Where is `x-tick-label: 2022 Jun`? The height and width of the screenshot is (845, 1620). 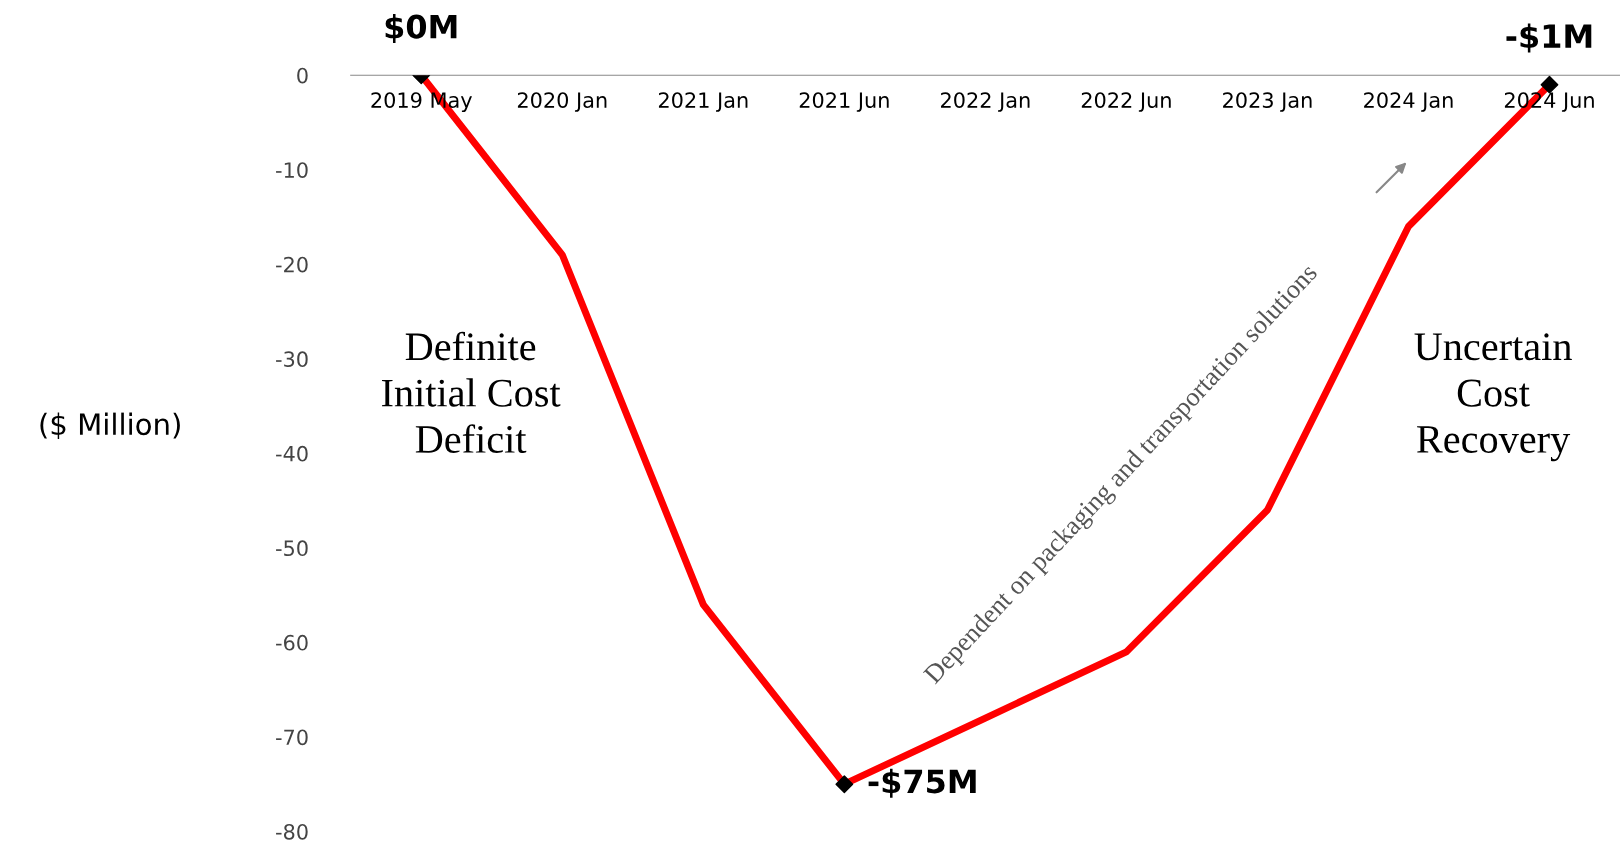
x-tick-label: 2022 Jun is located at coordinates (1126, 102).